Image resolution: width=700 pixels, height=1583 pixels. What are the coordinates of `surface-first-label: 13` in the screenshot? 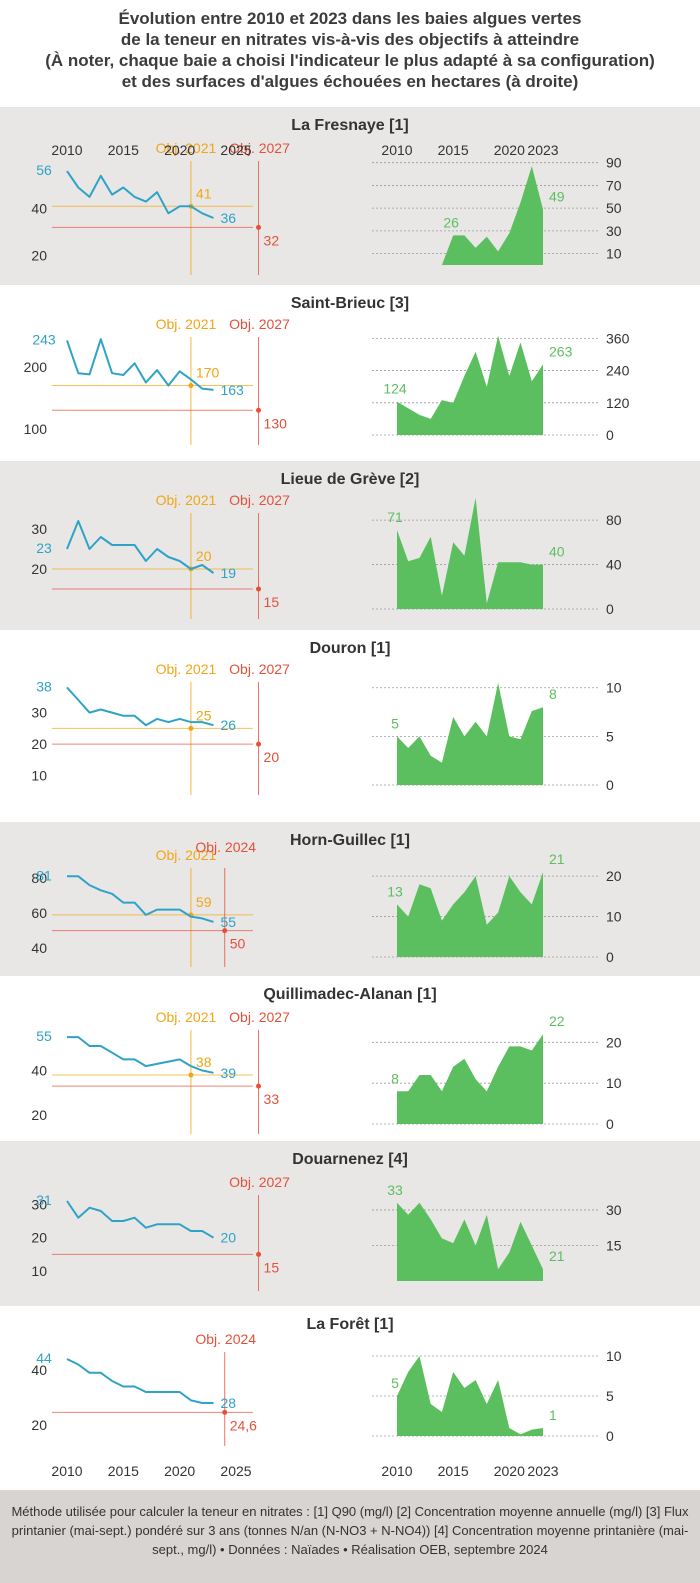 It's located at (395, 891).